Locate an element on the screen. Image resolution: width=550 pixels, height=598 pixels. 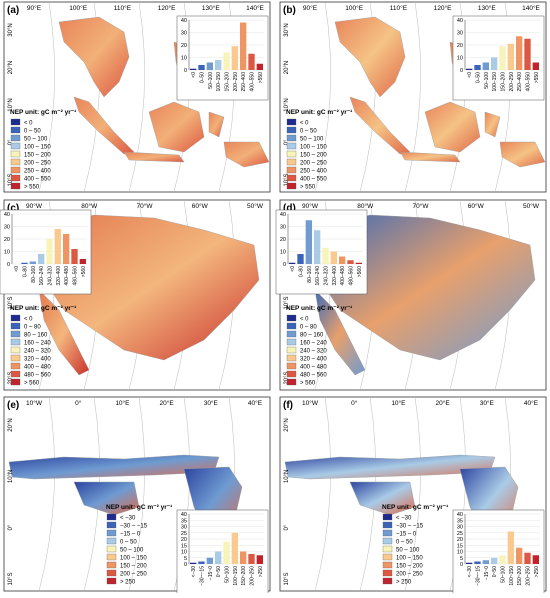
legend-label: 100 – 150 is located at coordinates (37, 148).